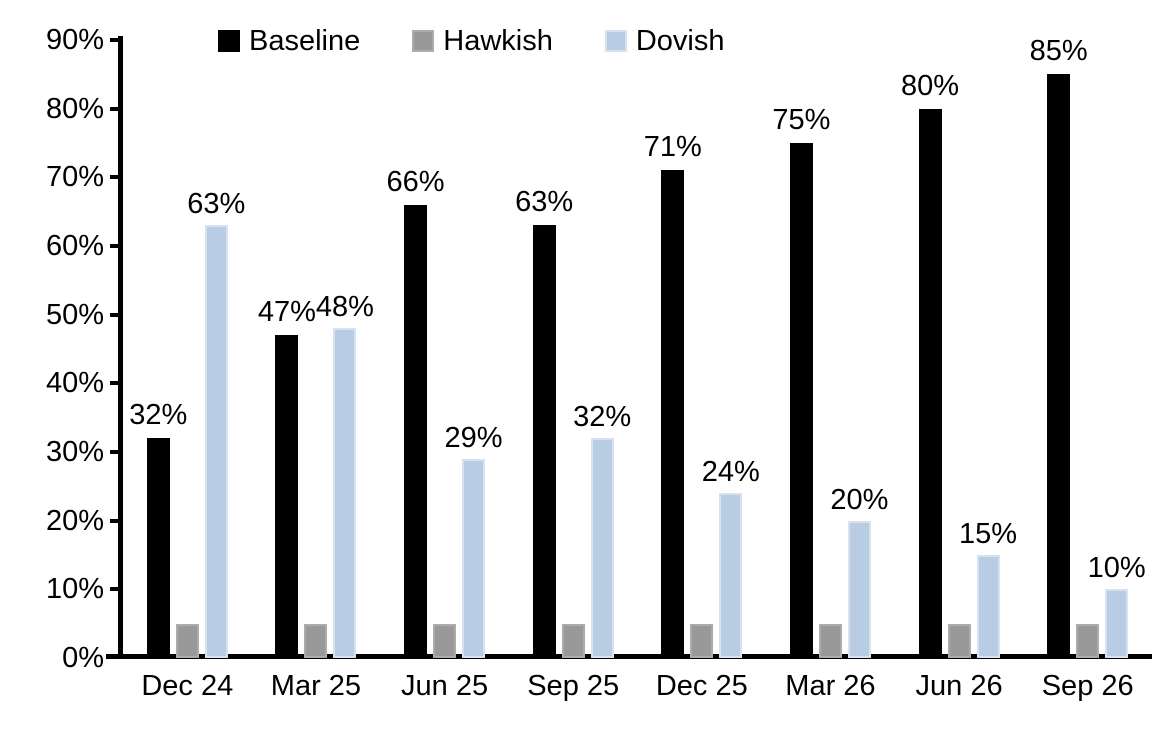 Image resolution: width=1152 pixels, height=729 pixels. What do you see at coordinates (187, 686) in the screenshot?
I see `x-category-label: Dec 24` at bounding box center [187, 686].